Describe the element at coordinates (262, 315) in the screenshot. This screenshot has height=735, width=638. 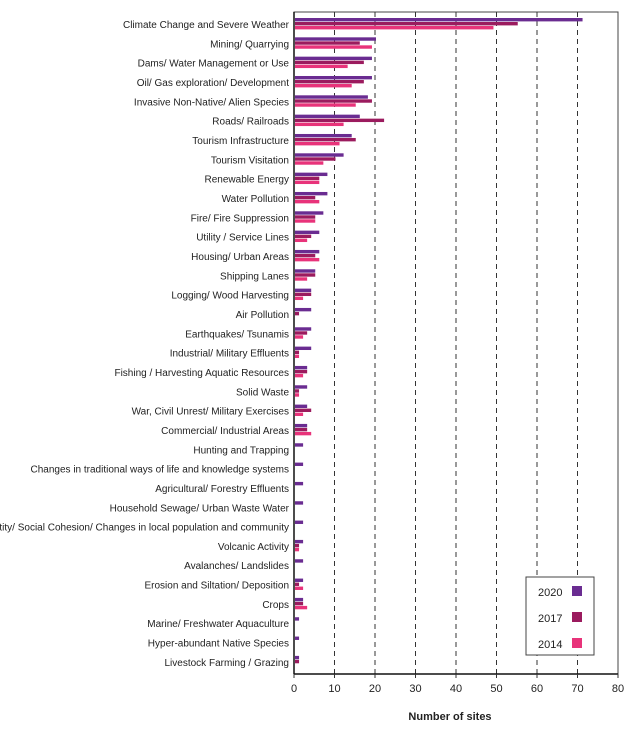
I see `category-label: Air Pollution` at that location.